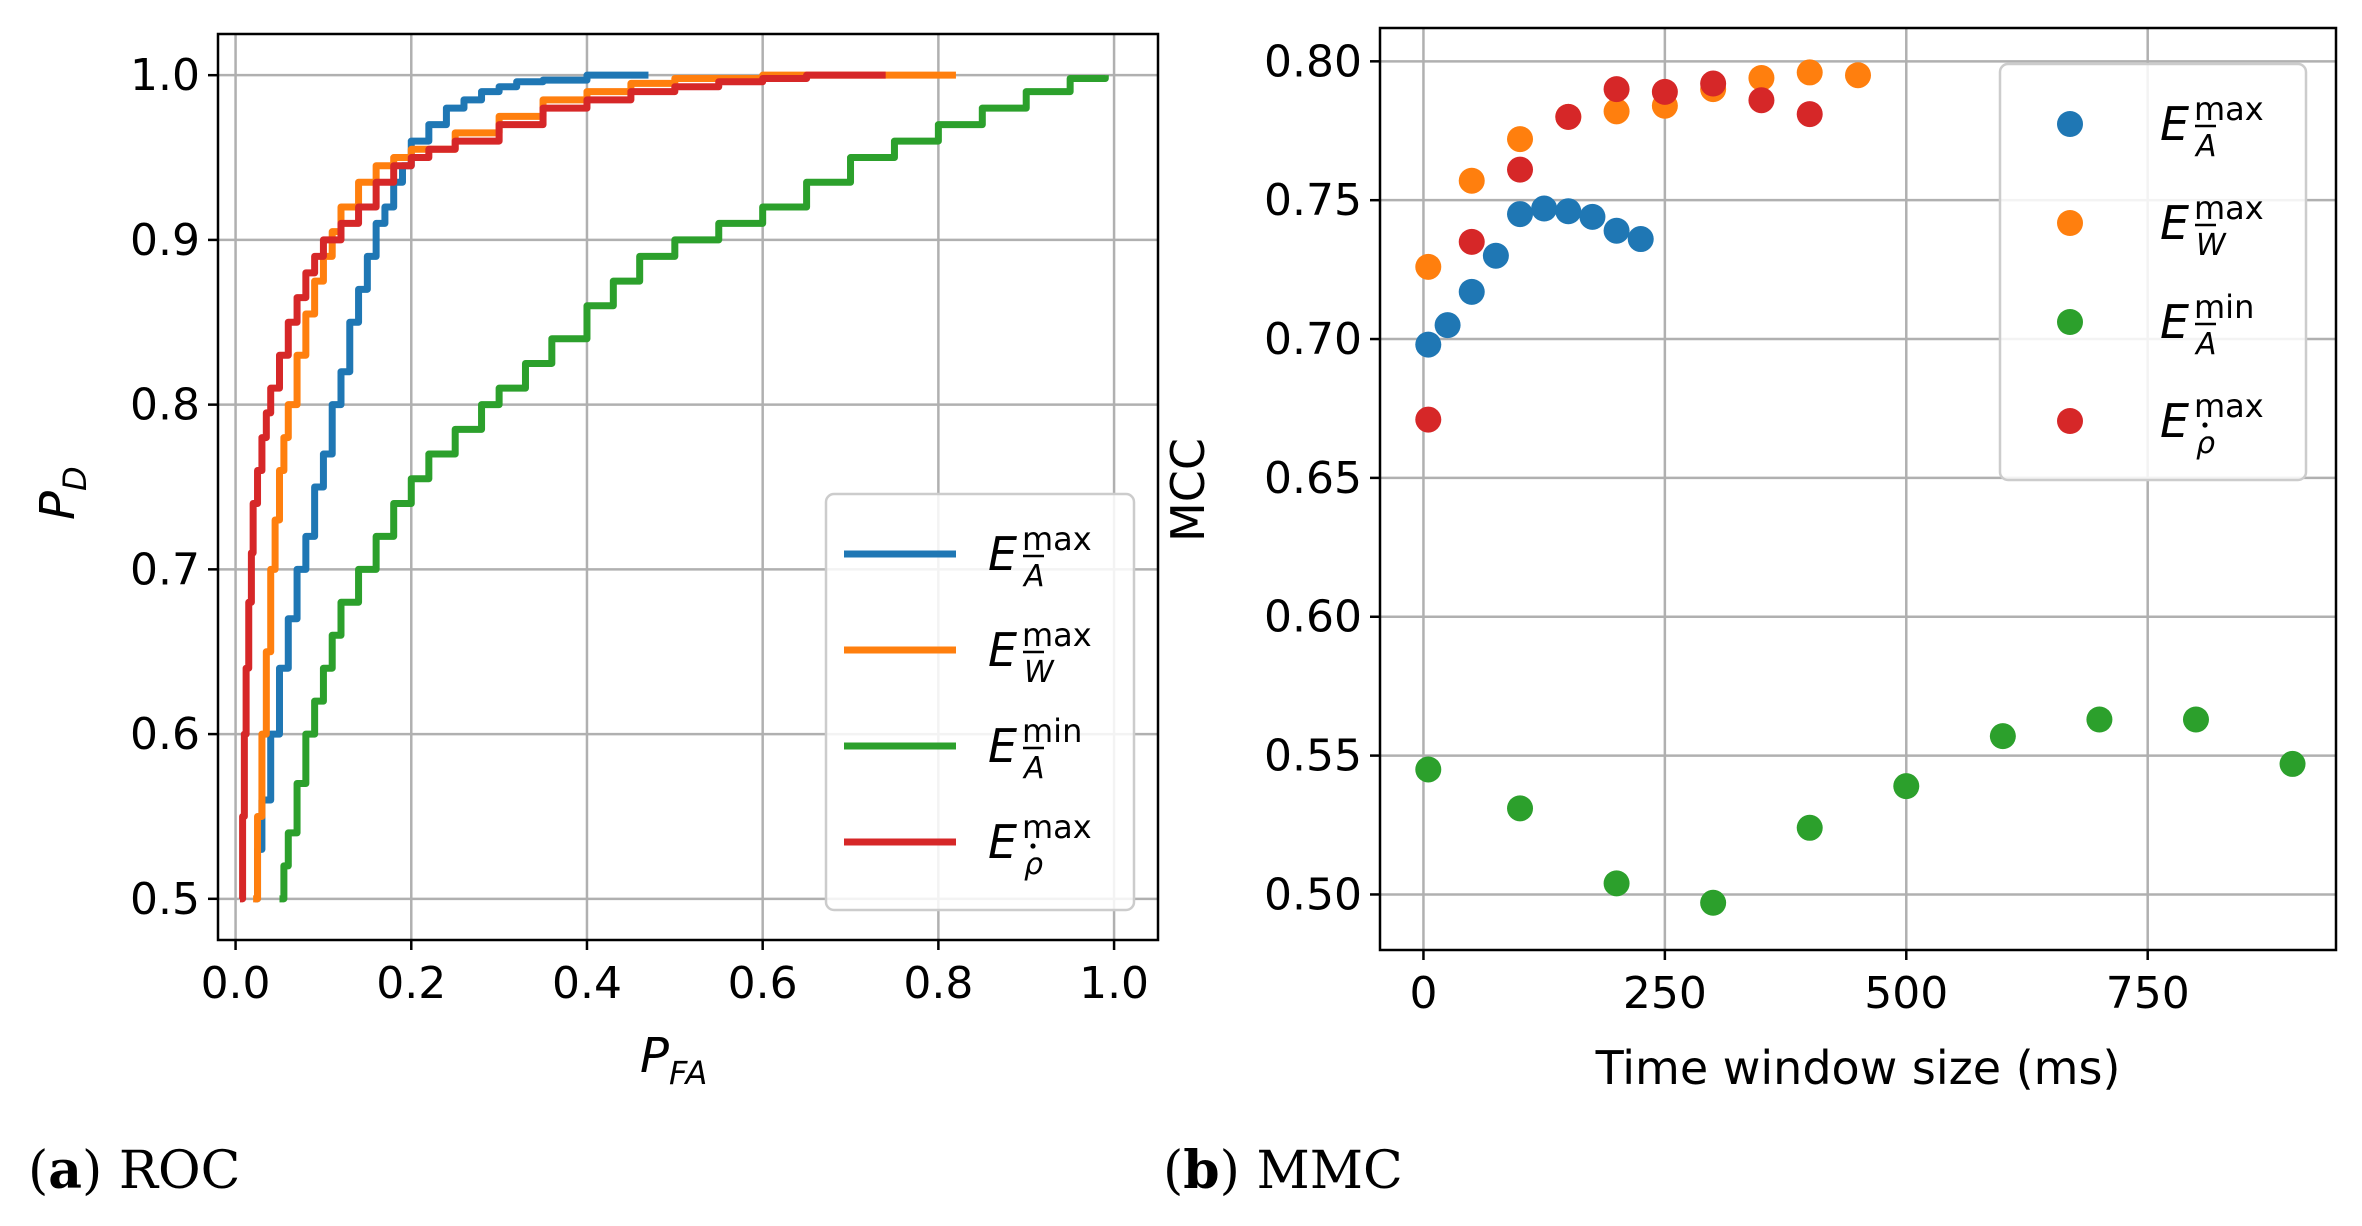 The height and width of the screenshot is (1226, 2362). Describe the element at coordinates (938, 983) in the screenshot. I see `x-tick-label: 0.8` at that location.